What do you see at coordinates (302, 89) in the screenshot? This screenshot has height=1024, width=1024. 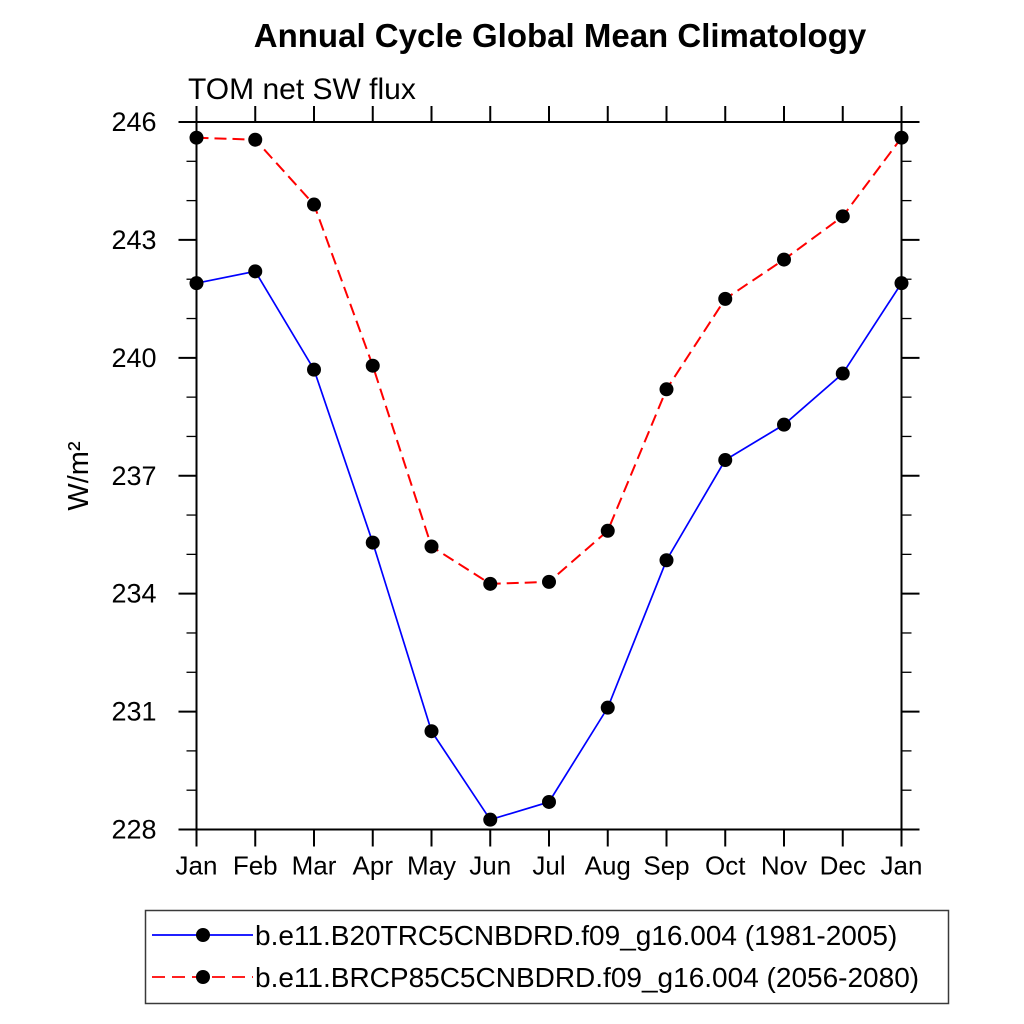 I see `chart-subtitle: TOM net SW flux` at bounding box center [302, 89].